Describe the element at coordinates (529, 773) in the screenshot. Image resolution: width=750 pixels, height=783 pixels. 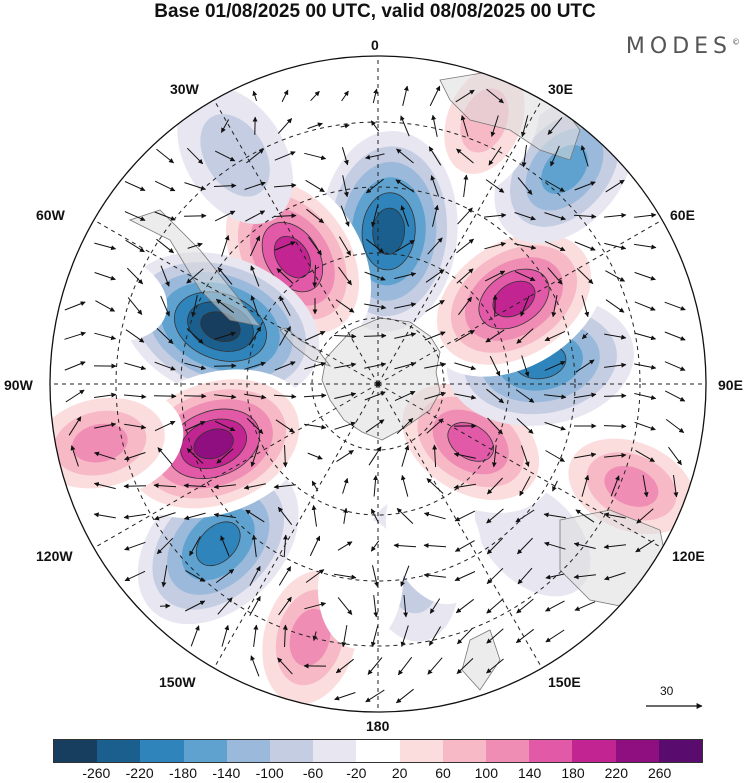
I see `colorbar-tick-label: 140` at that location.